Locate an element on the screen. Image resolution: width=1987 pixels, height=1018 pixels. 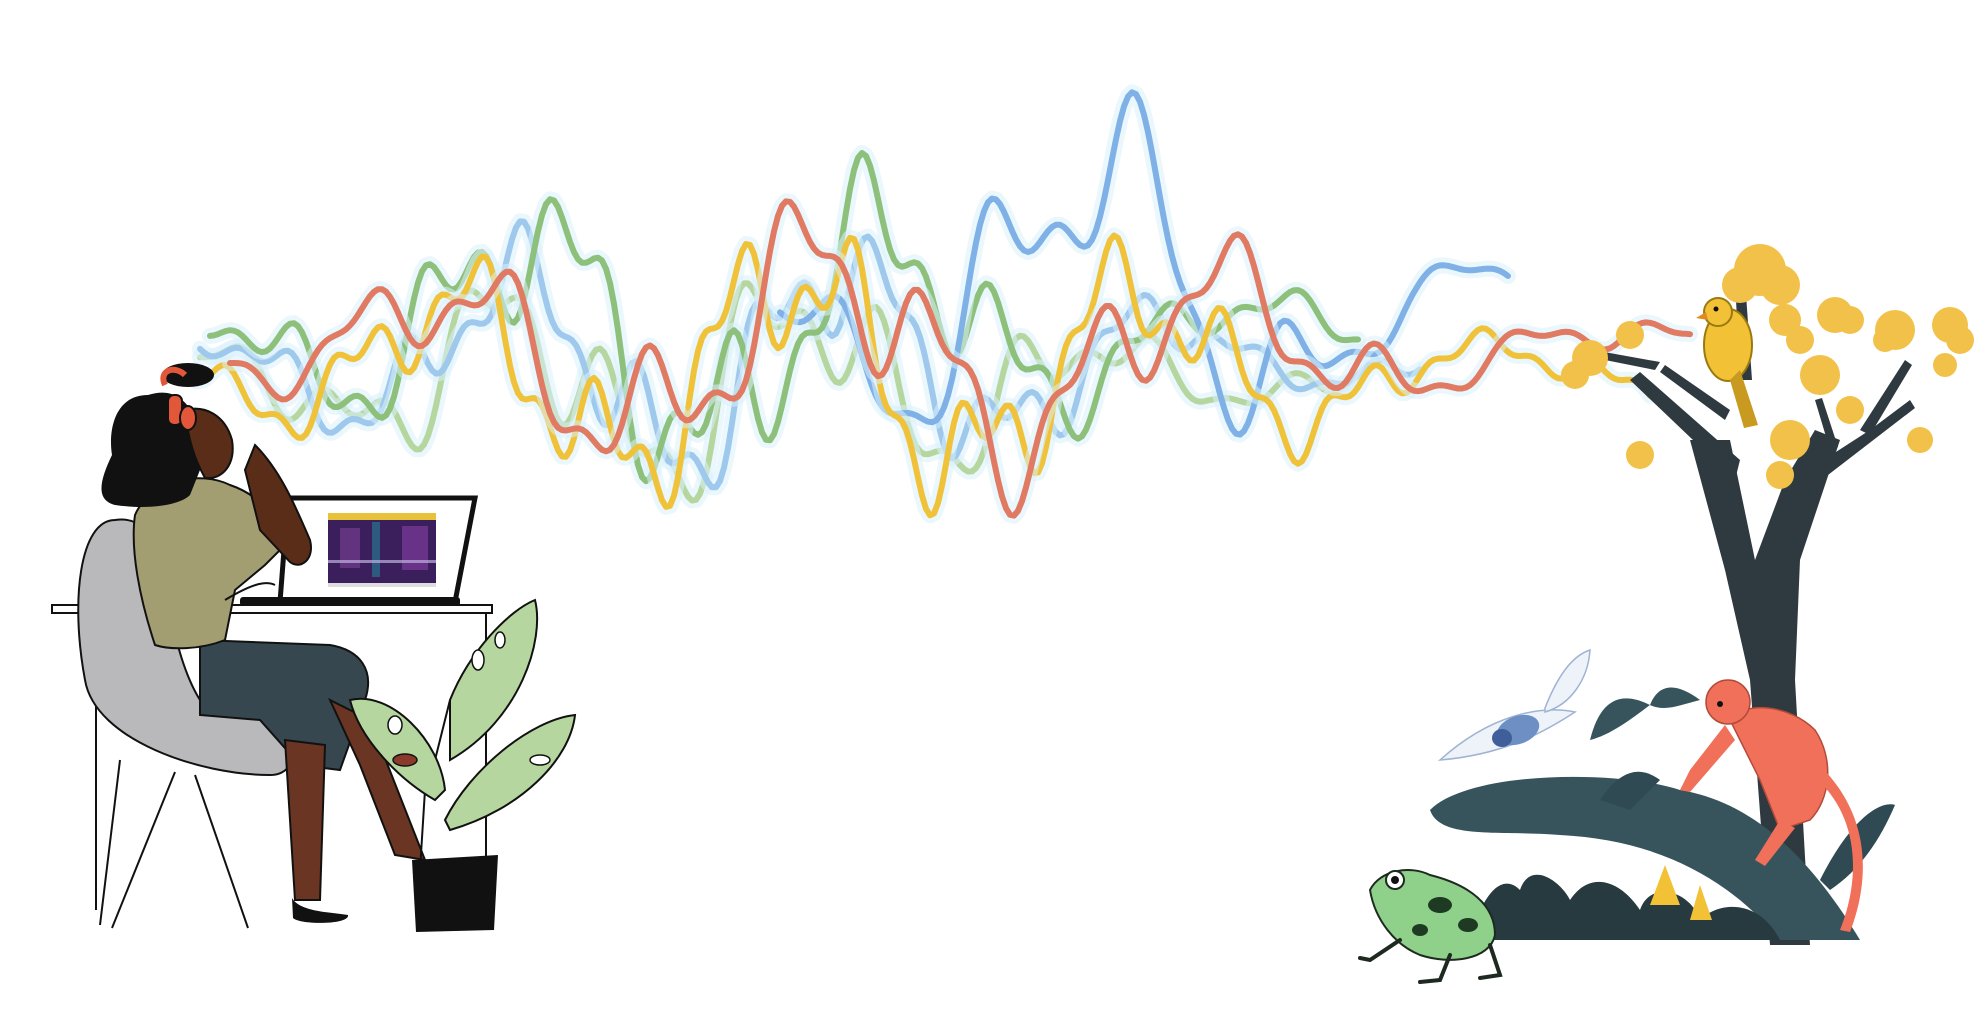
red-monkey is located at coordinates (1771, 805).